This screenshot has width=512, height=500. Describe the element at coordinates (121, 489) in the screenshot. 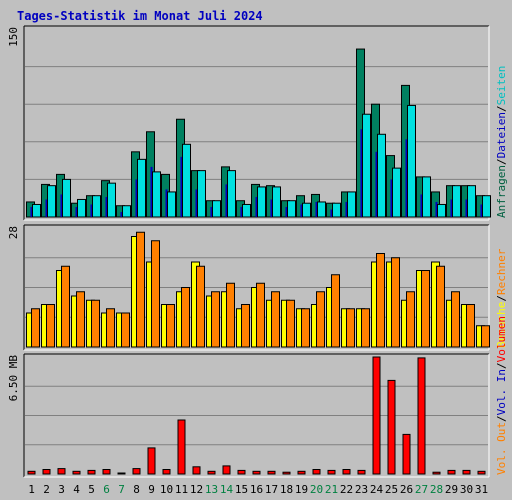

I see `x-tick-label: 7` at that location.